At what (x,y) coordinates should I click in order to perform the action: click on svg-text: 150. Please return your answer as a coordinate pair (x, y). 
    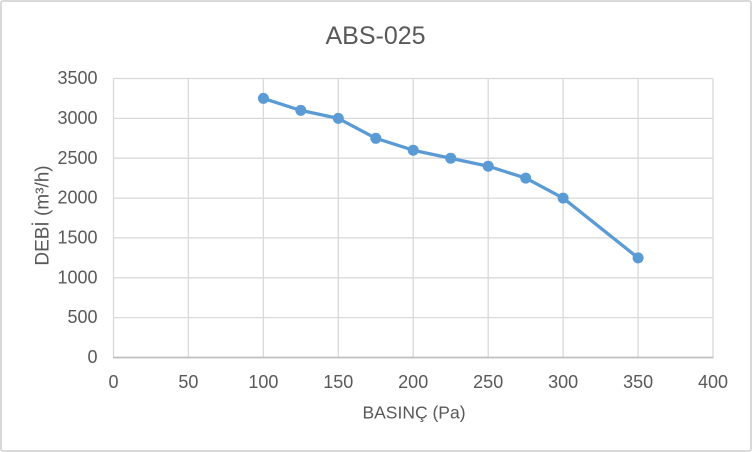
    Looking at the image, I should click on (338, 382).